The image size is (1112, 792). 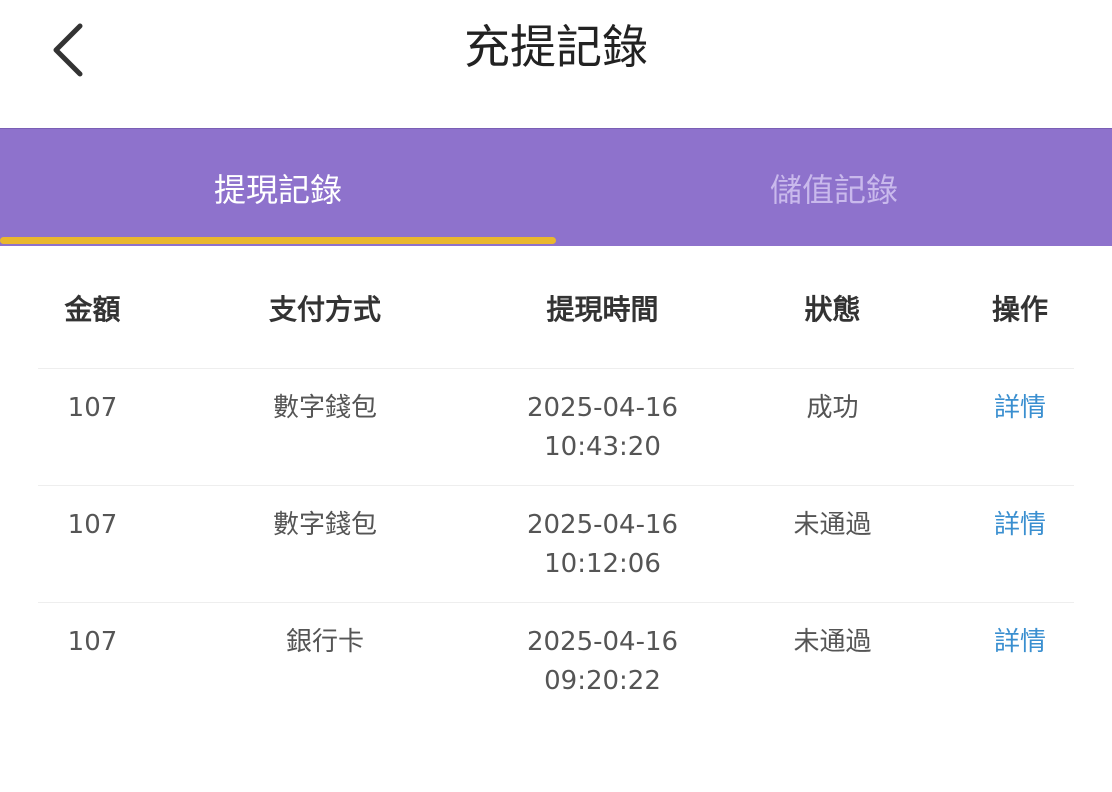 What do you see at coordinates (833, 189) in the screenshot?
I see `tab-deposit-records: 儲值記錄` at bounding box center [833, 189].